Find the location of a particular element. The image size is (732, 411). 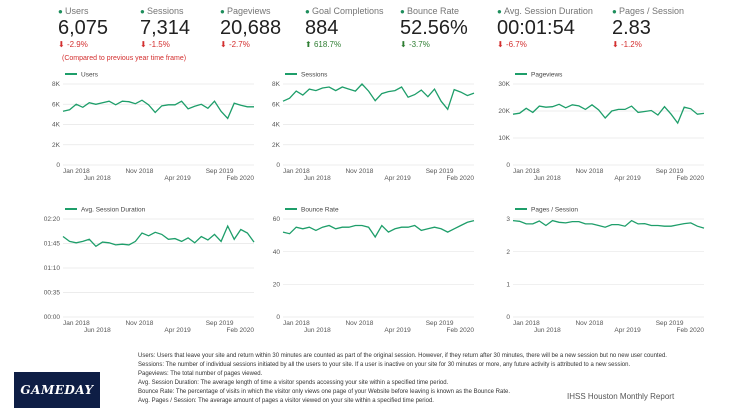

legend-label: Users is located at coordinates (90, 75).